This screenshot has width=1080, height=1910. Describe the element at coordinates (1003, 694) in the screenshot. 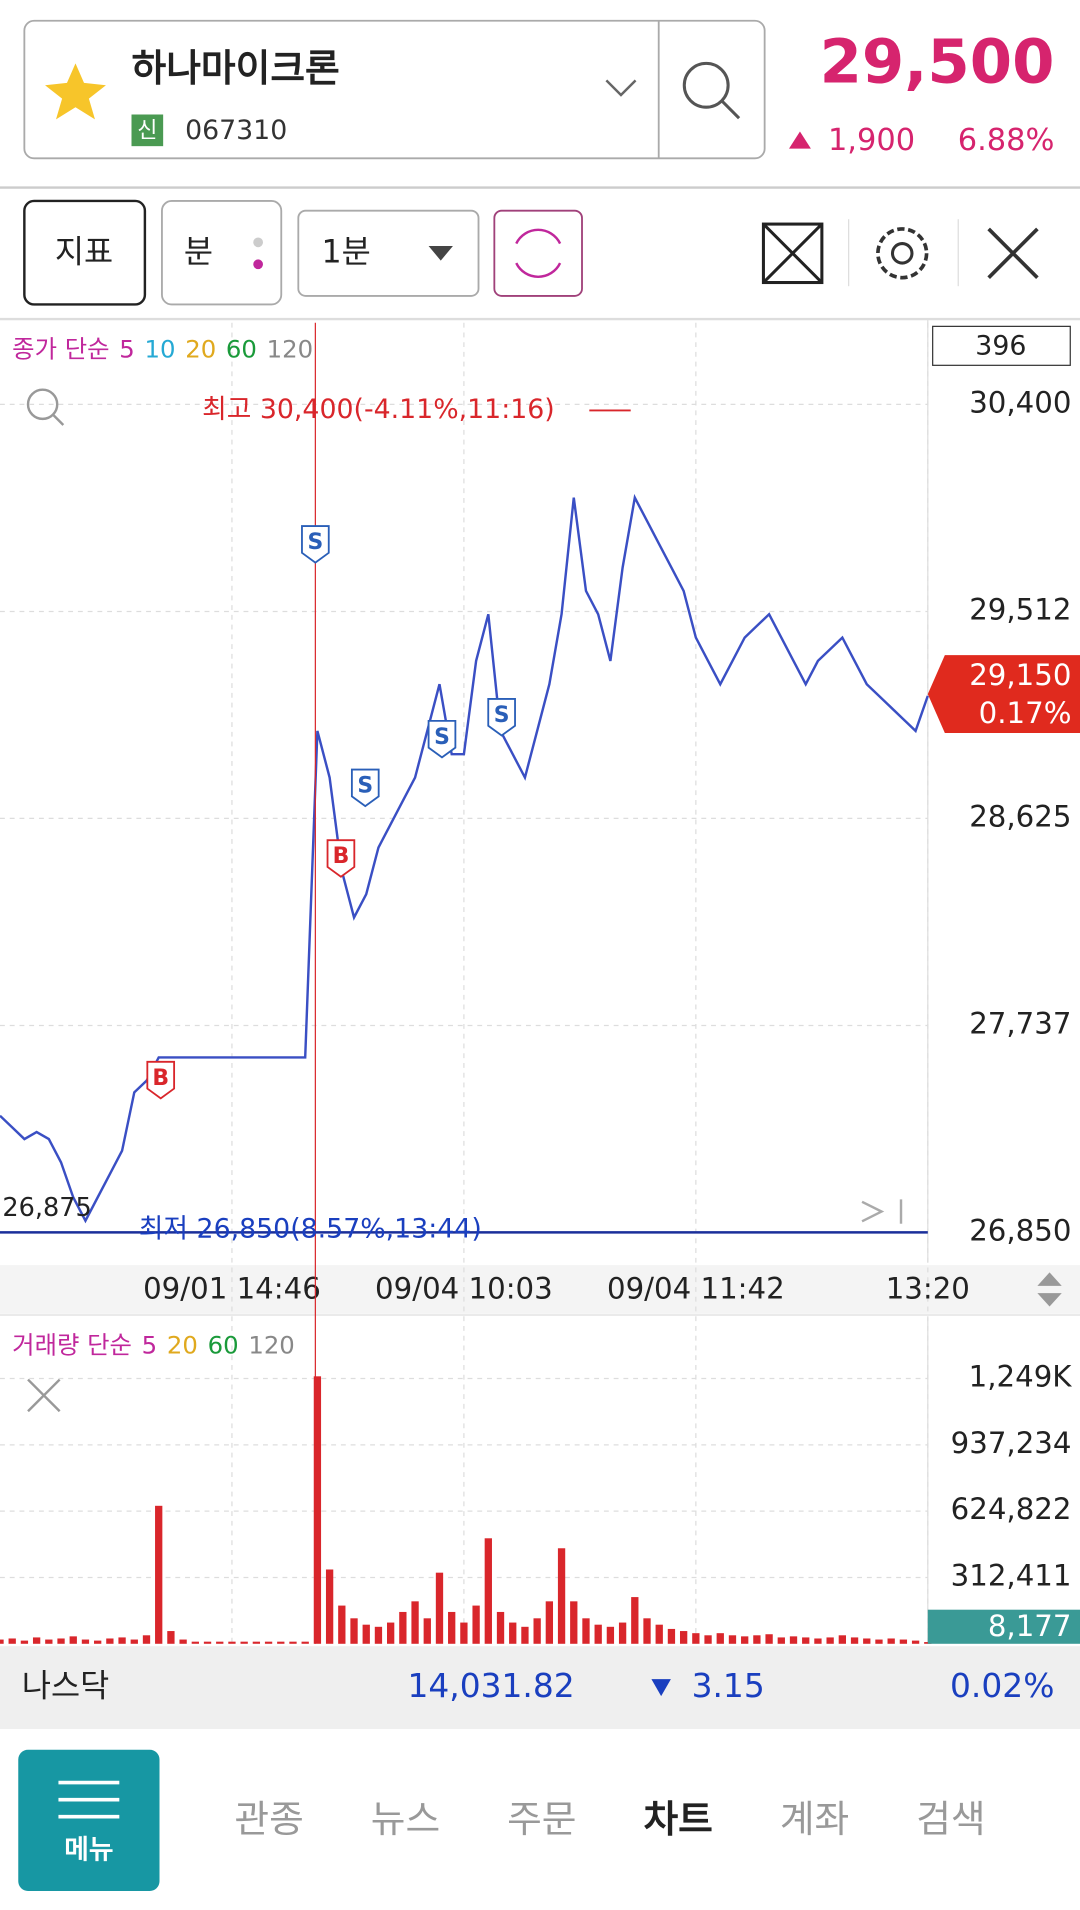

I see `last-price-flag` at that location.